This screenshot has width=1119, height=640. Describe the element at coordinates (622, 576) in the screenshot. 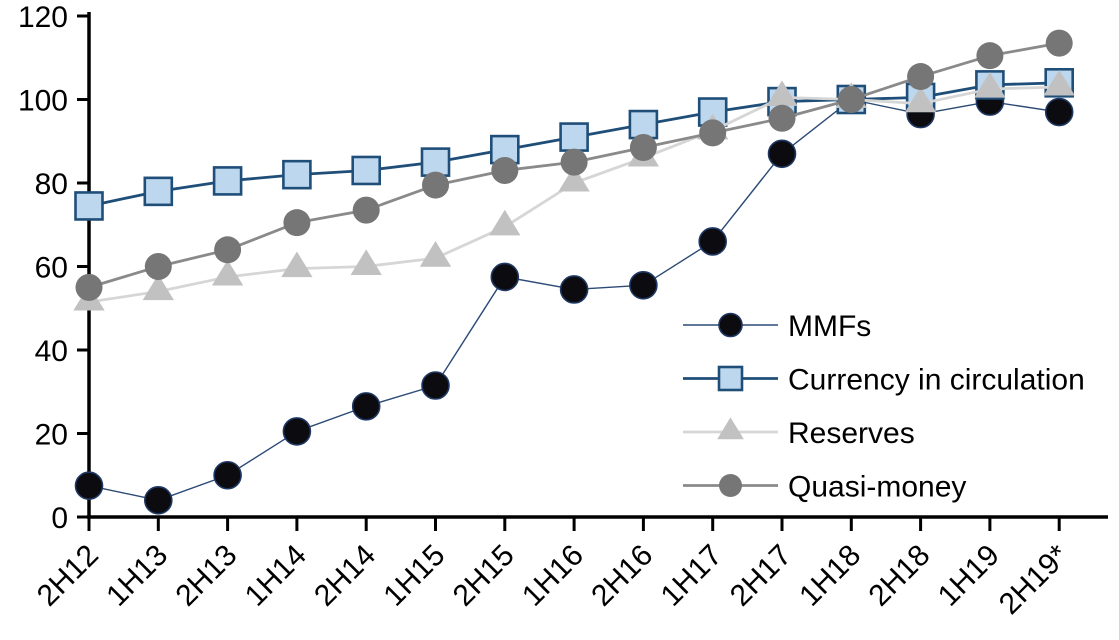

I see `x-tick-label: 2H16` at that location.